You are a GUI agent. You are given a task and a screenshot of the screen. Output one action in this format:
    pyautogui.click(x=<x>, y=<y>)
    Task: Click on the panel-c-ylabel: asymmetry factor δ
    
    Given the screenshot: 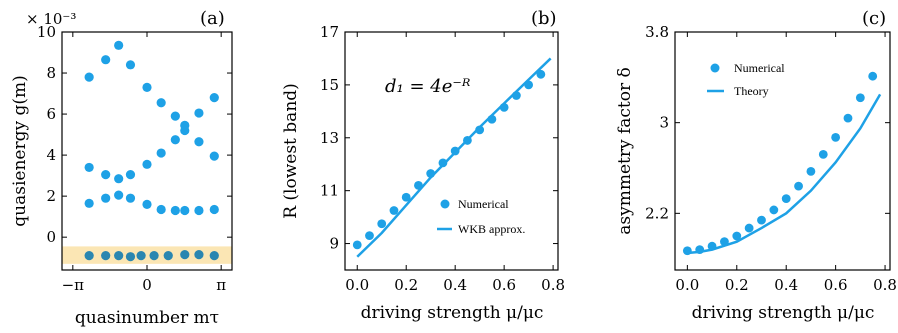 What is the action you would take?
    pyautogui.click(x=625, y=151)
    